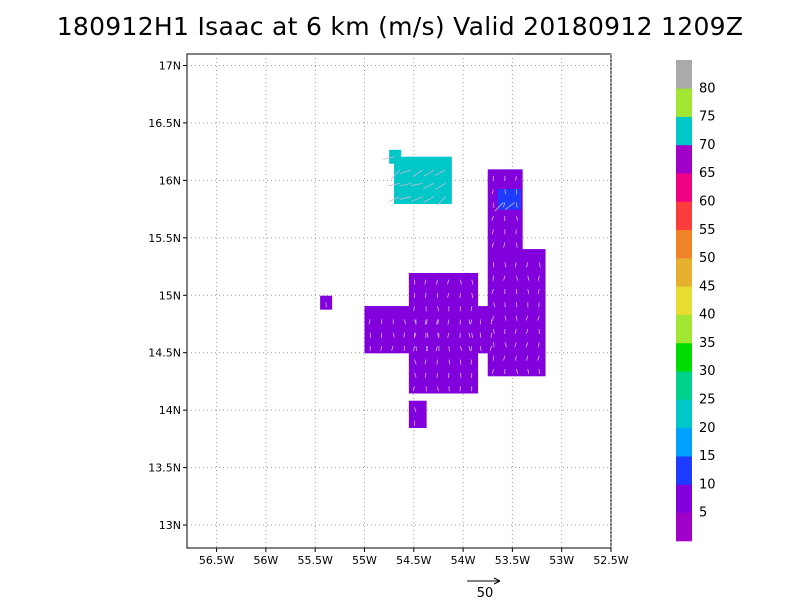 This screenshot has width=800, height=600. Describe the element at coordinates (433, 291) in the screenshot. I see `wind-barbs` at that location.